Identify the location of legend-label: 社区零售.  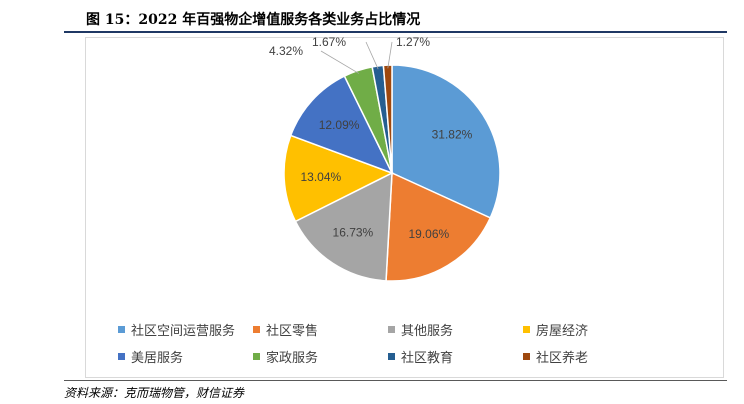
(292, 331).